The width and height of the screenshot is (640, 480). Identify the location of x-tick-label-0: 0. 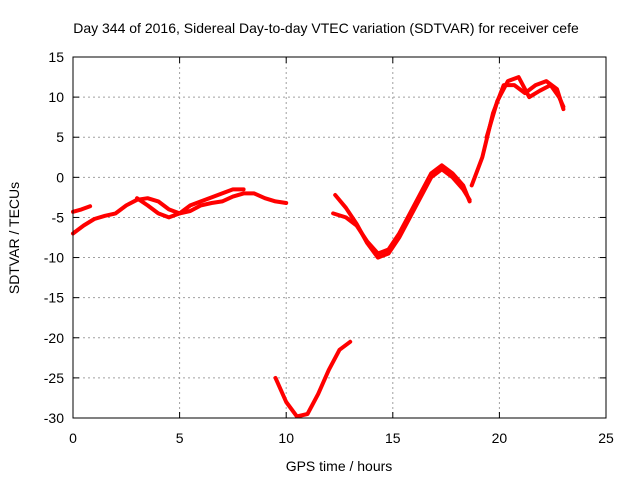
(73, 438).